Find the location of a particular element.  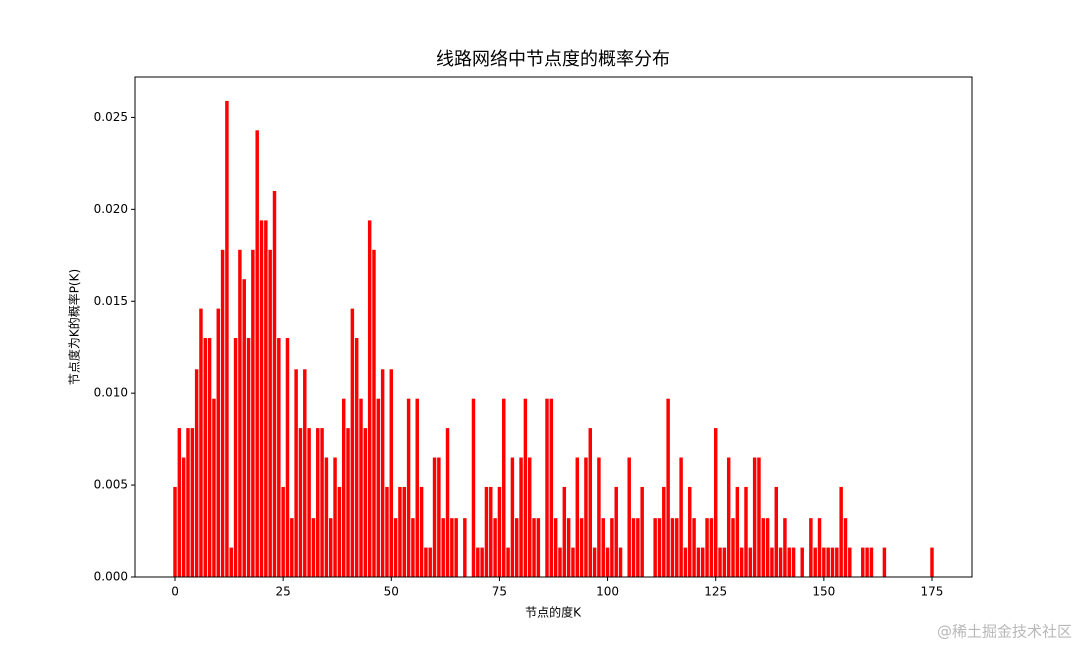

x-tick-label: 0 is located at coordinates (175, 592).